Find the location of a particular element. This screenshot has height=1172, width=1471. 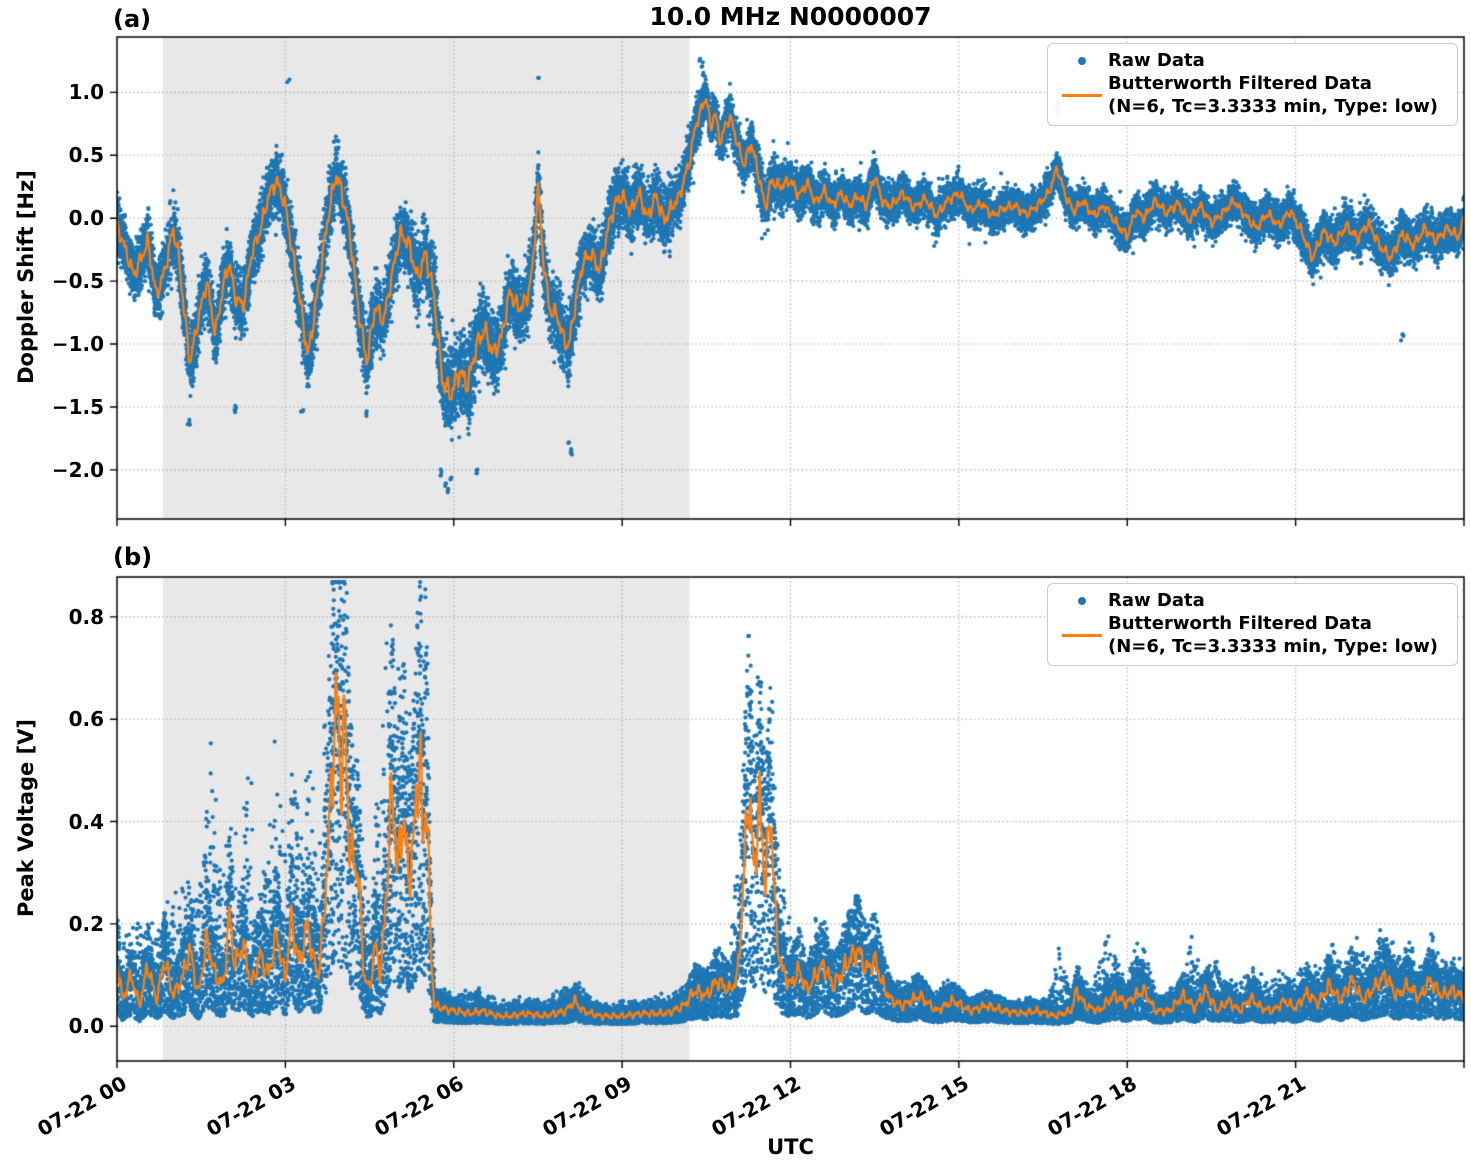

panel-a-label: (a) is located at coordinates (132, 19).